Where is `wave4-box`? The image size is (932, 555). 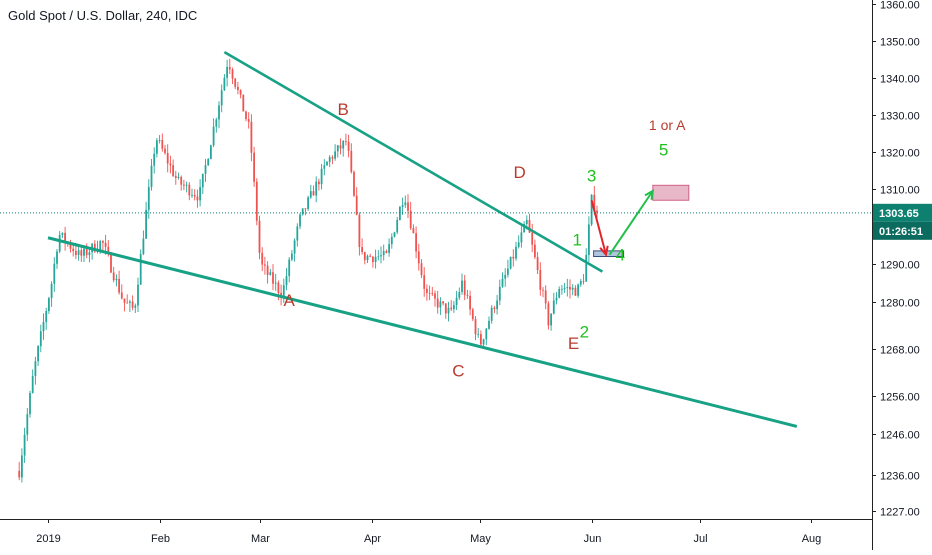 wave4-box is located at coordinates (609, 253).